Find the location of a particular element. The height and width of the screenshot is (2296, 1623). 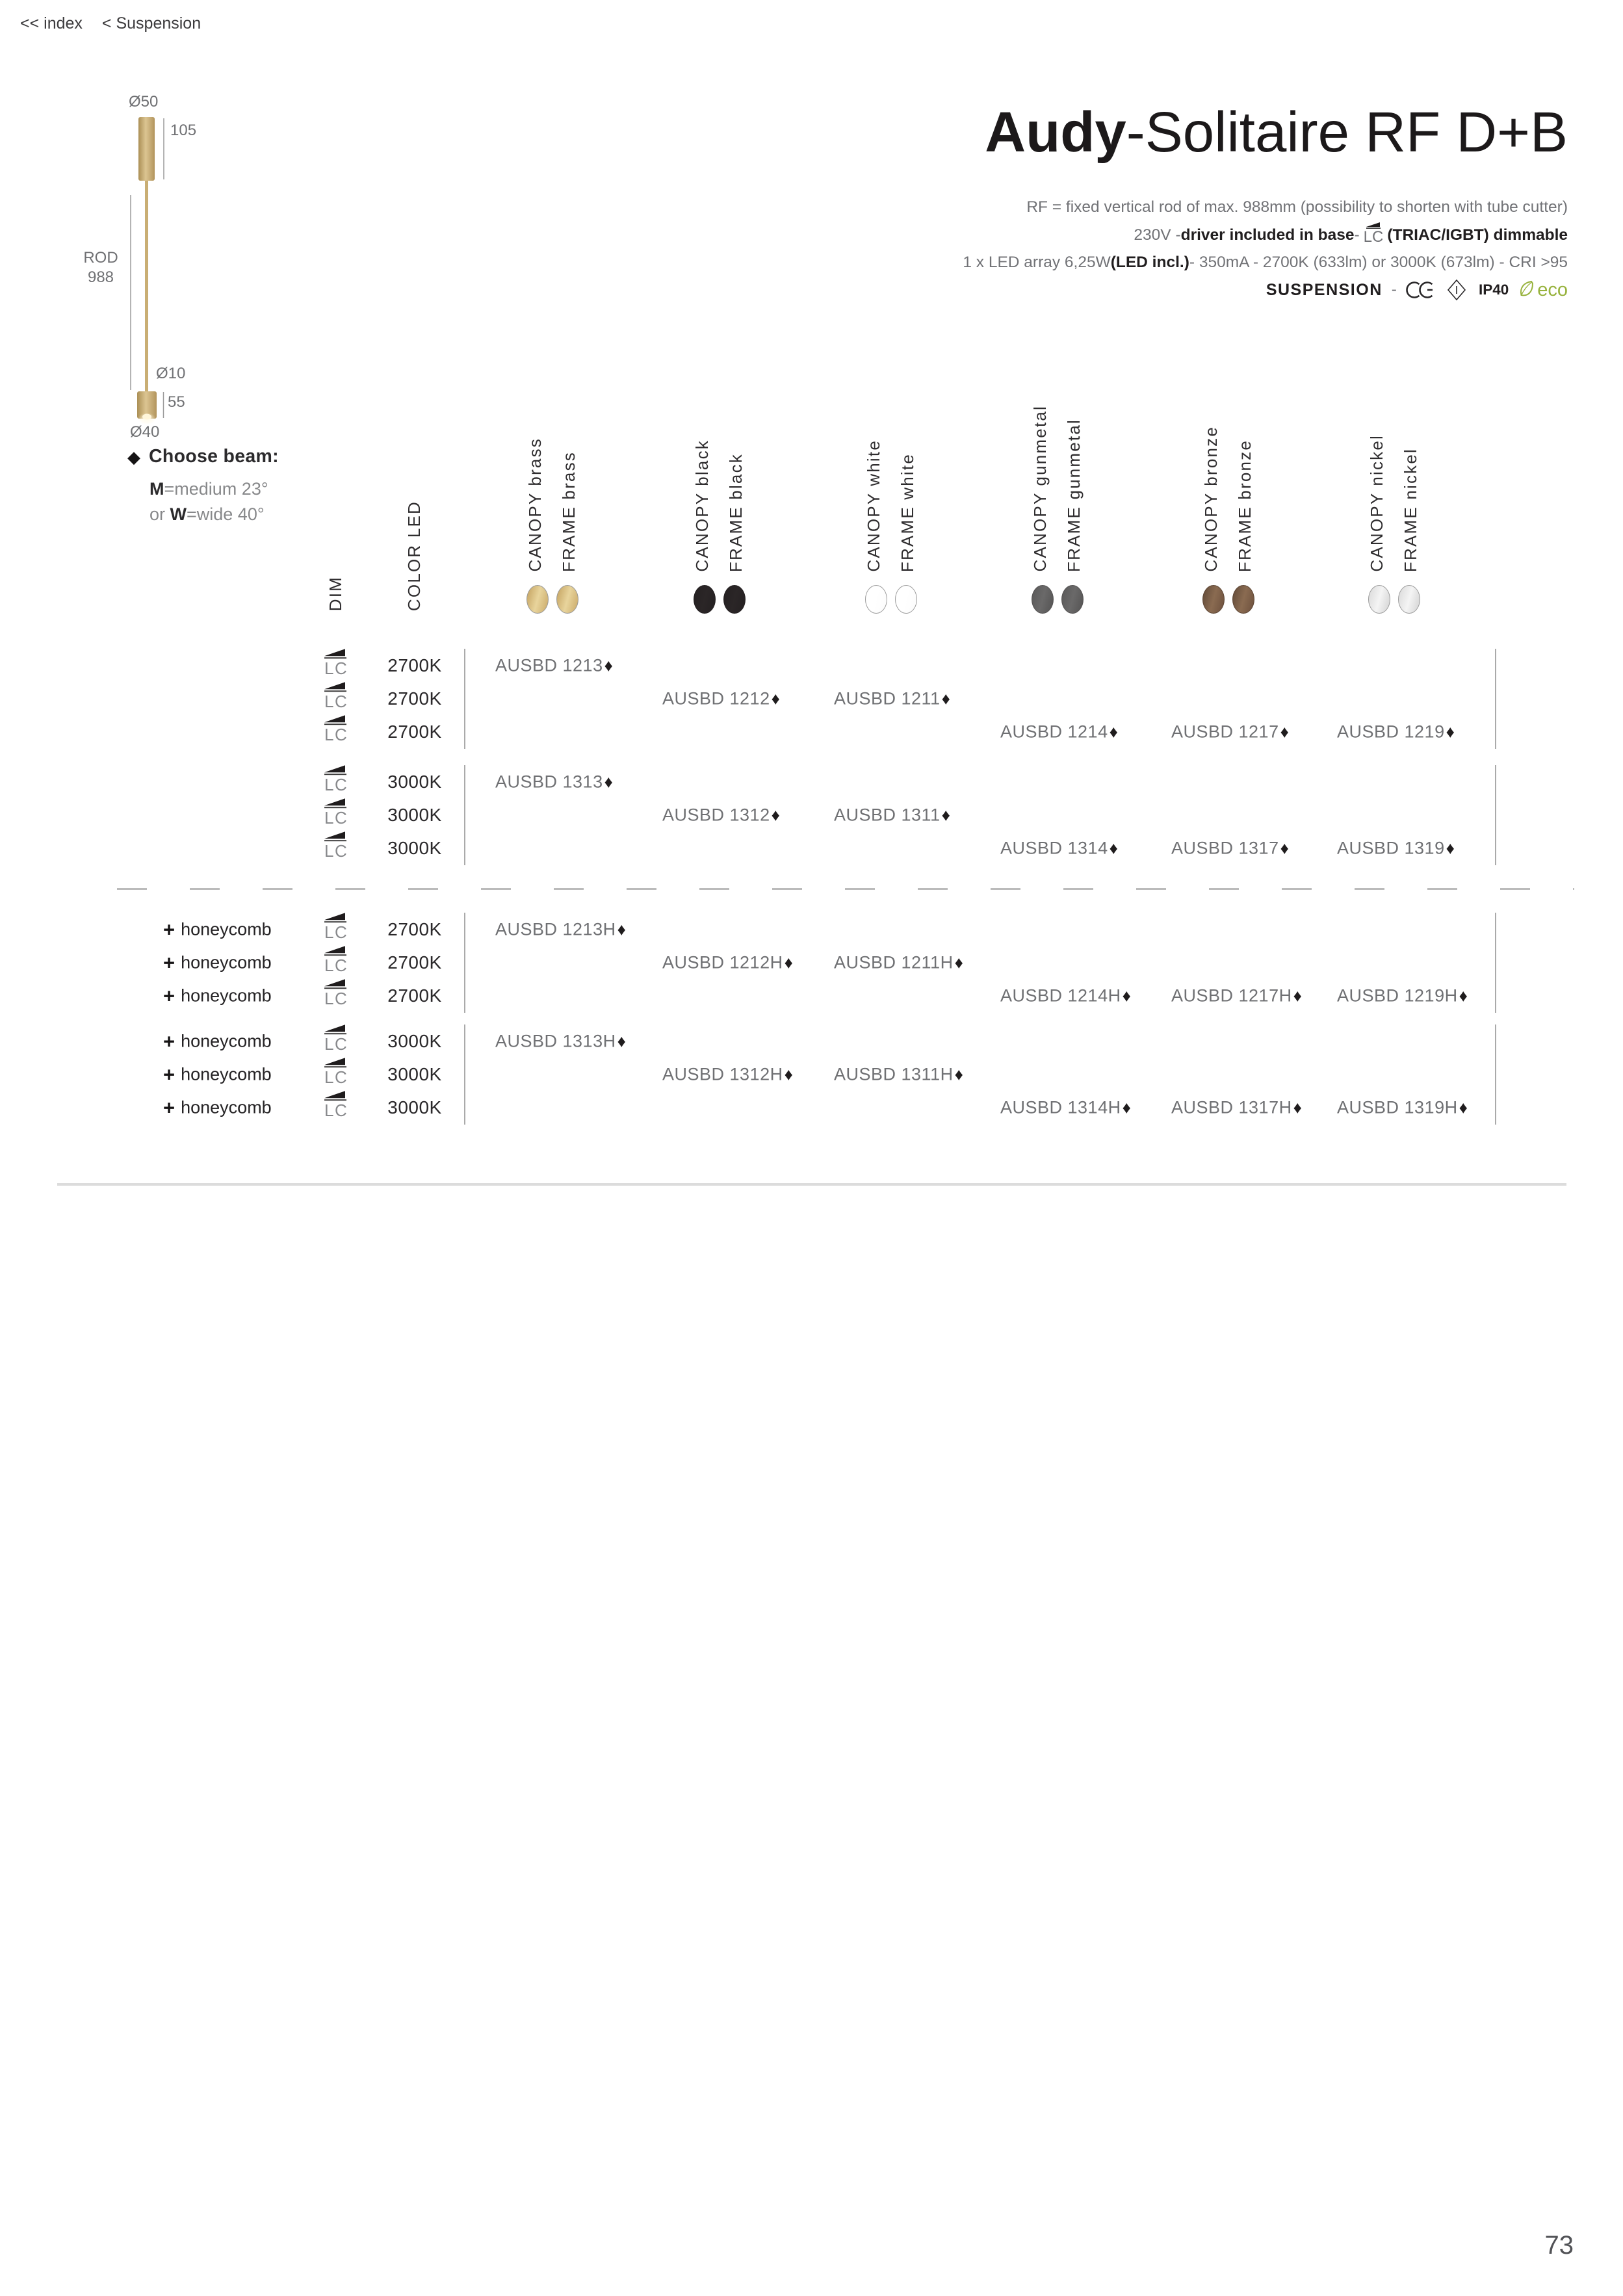

spec-mounting-type: SUSPENSION is located at coordinates (1325, 289).